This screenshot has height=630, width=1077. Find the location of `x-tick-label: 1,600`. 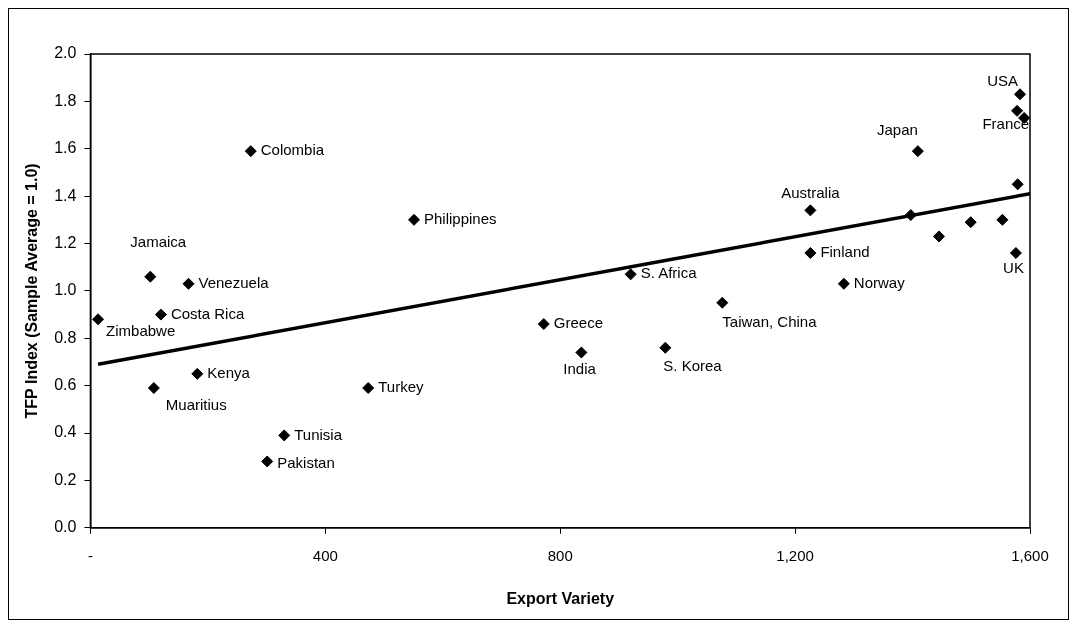

x-tick-label: 1,600 is located at coordinates (1030, 555).